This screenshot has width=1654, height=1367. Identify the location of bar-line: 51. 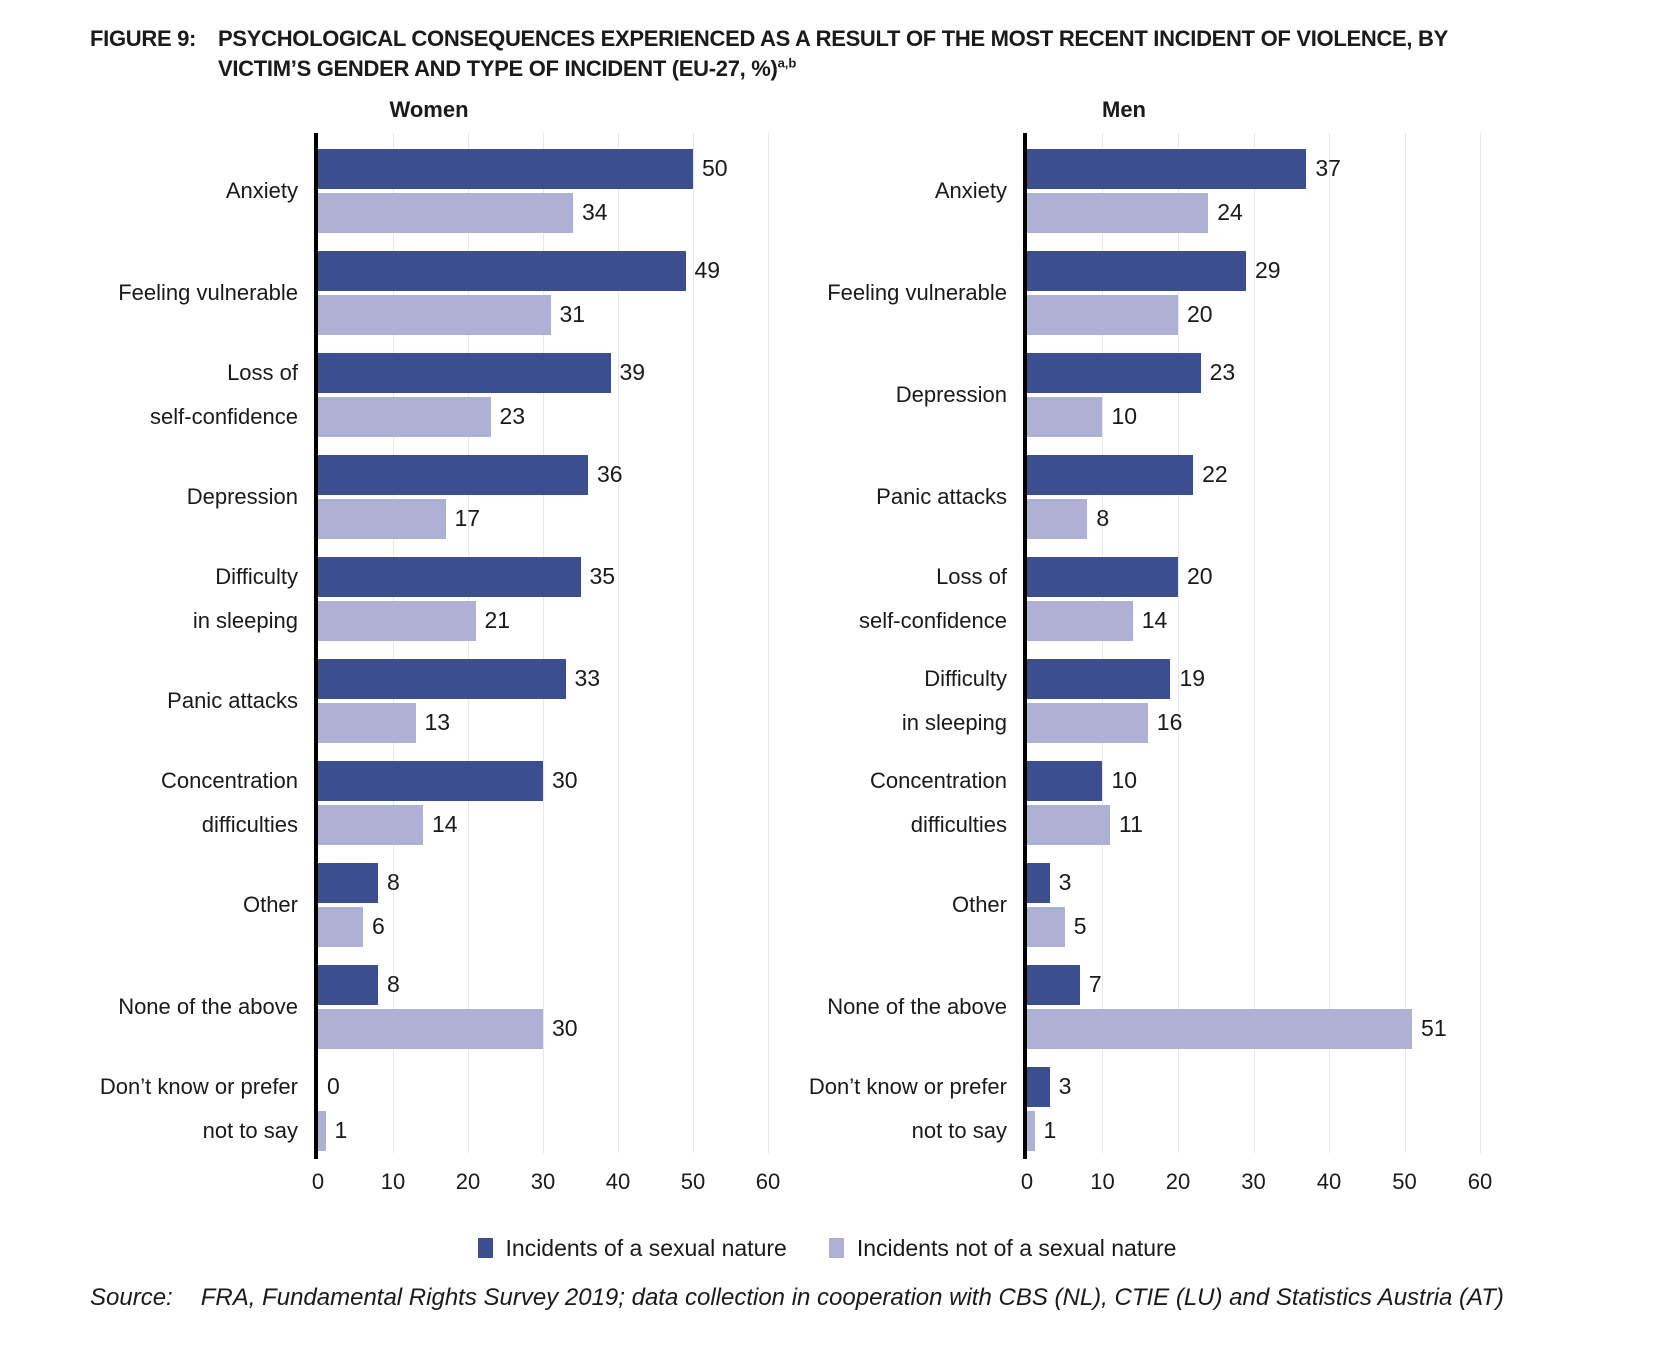
(1253, 1028).